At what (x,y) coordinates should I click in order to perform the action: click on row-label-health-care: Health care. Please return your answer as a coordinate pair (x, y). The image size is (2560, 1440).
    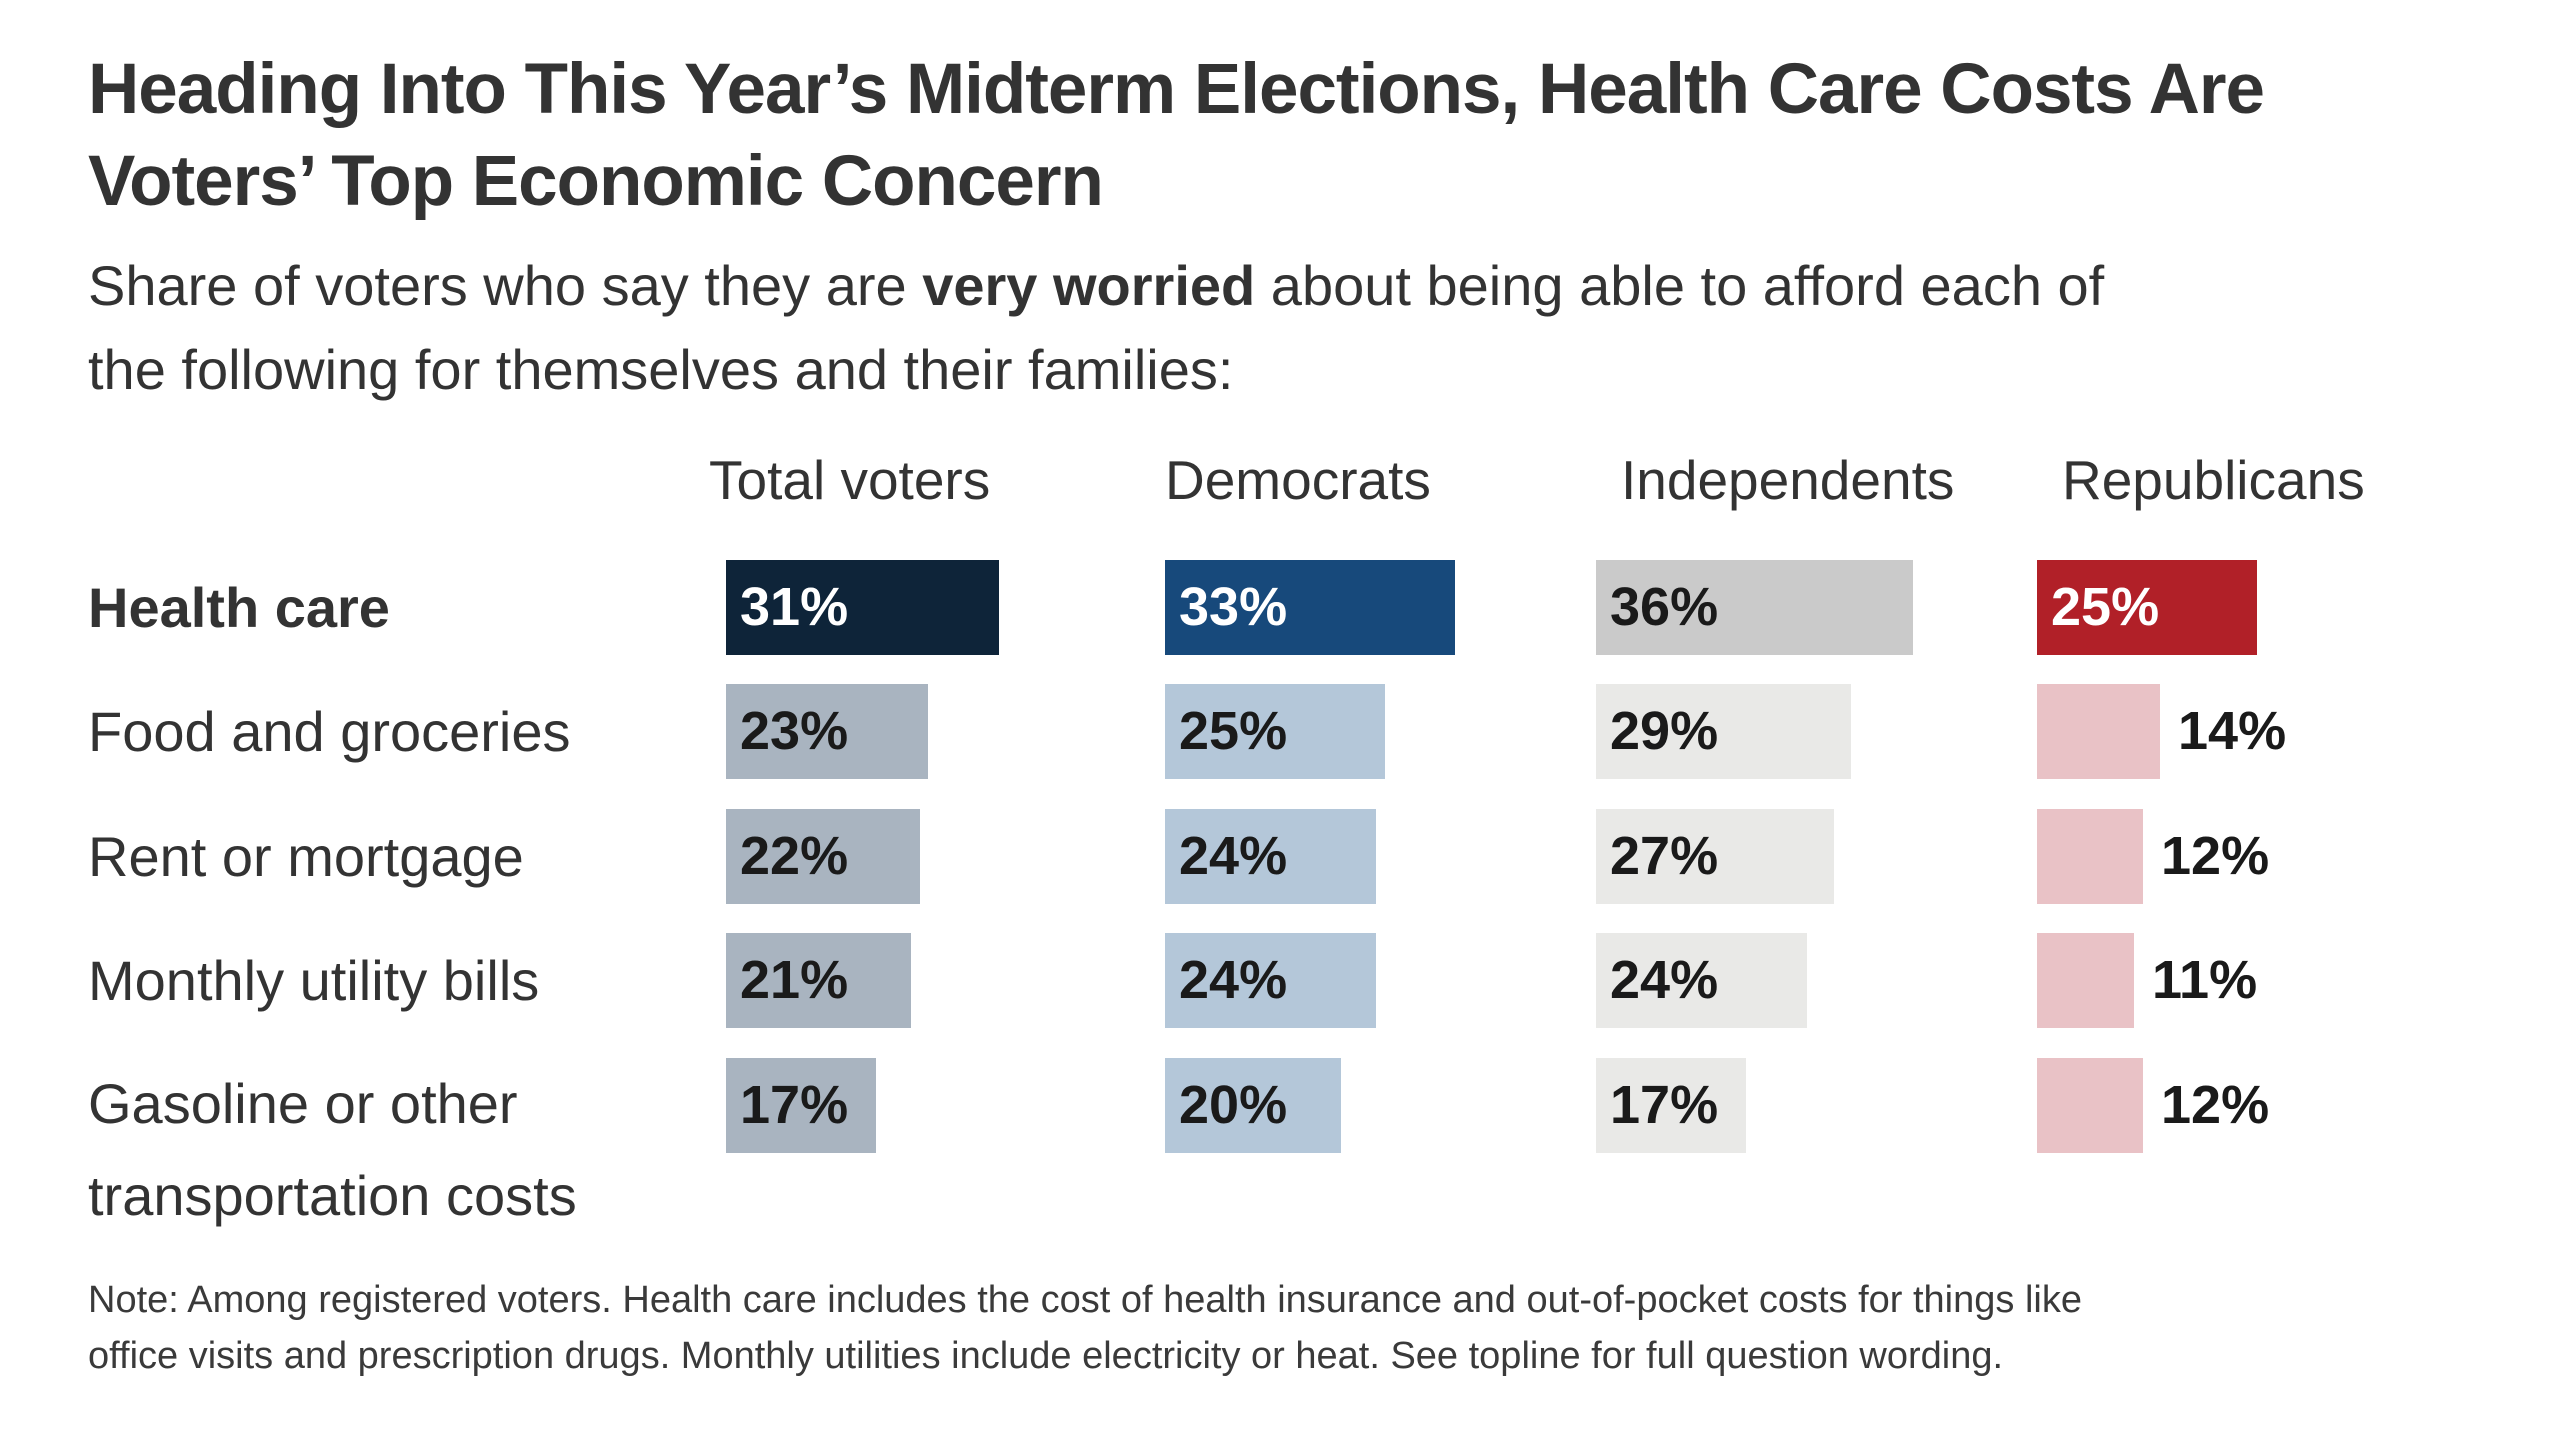
    Looking at the image, I should click on (239, 607).